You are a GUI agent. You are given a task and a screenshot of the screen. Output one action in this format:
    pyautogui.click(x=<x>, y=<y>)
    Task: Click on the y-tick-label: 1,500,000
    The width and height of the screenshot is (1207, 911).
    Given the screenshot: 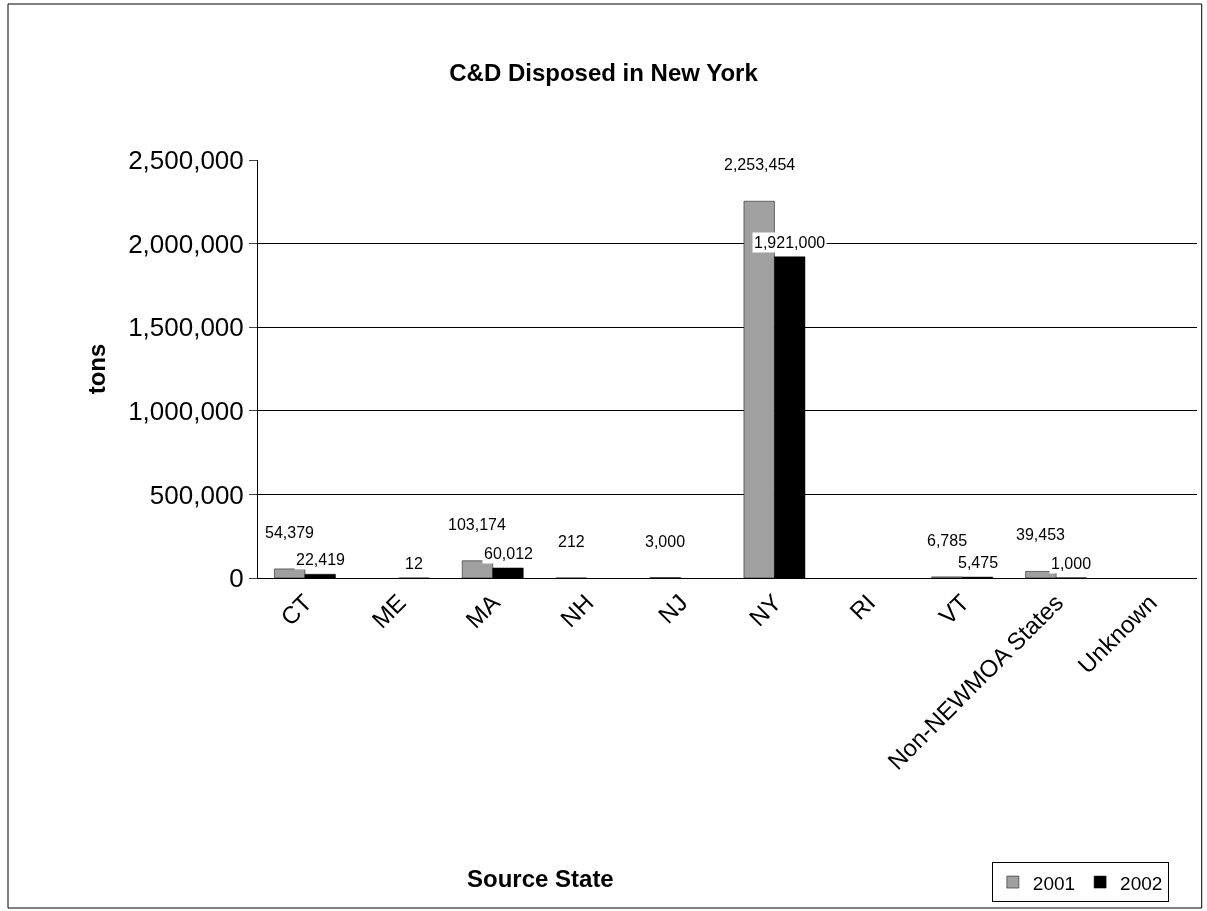 What is the action you would take?
    pyautogui.click(x=186, y=327)
    